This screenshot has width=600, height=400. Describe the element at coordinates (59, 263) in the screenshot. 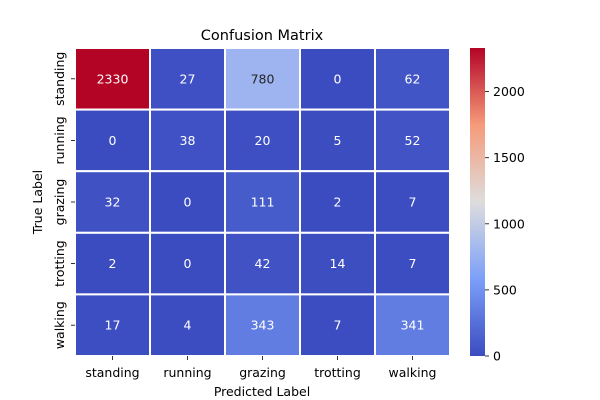

I see `y-tick-label: trotting` at that location.